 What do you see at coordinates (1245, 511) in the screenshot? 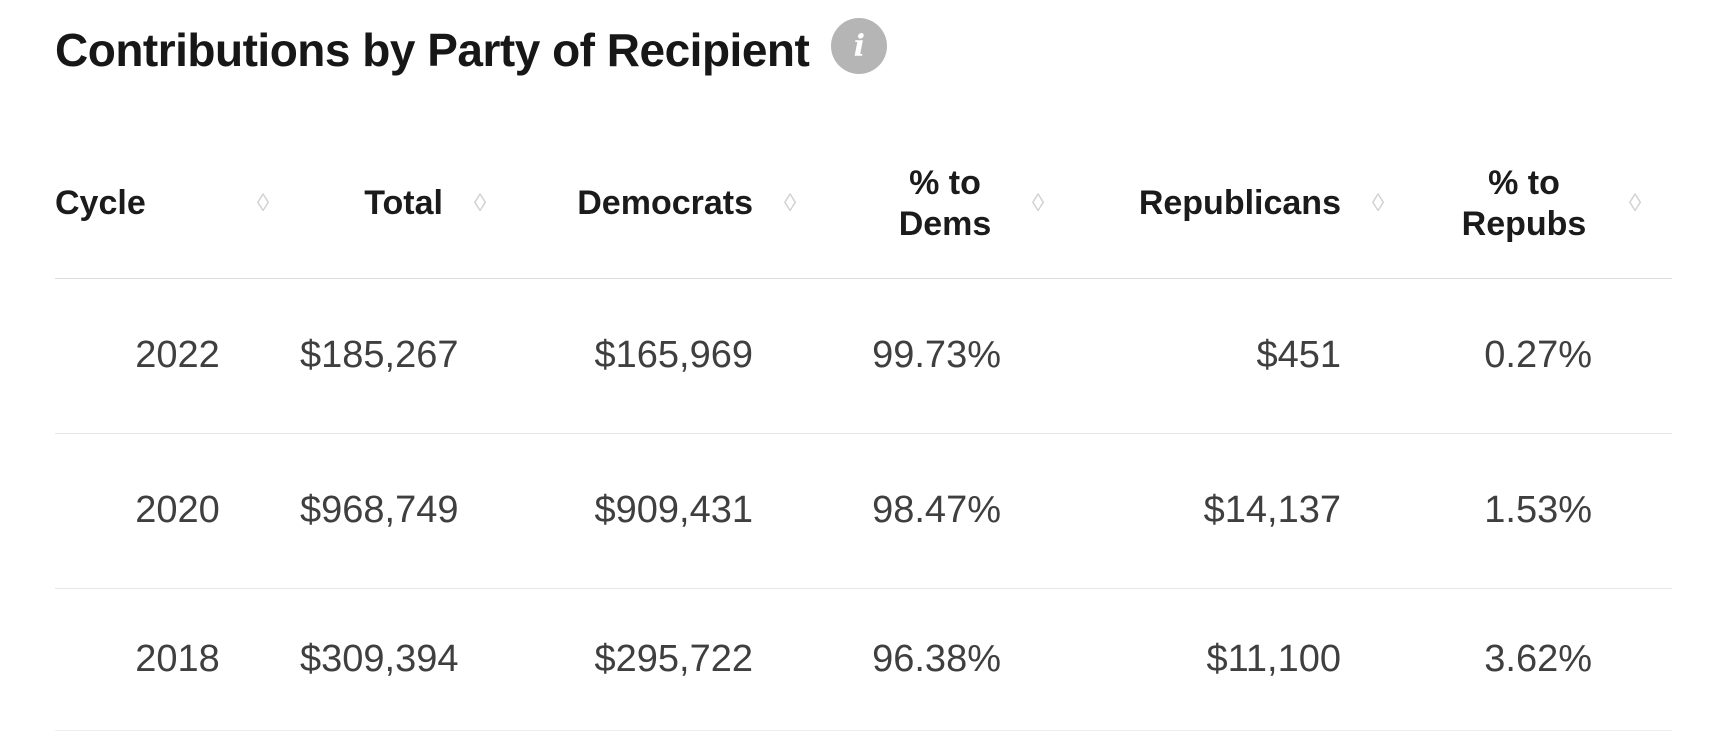
I see `cell-republicans: $14,137` at bounding box center [1245, 511].